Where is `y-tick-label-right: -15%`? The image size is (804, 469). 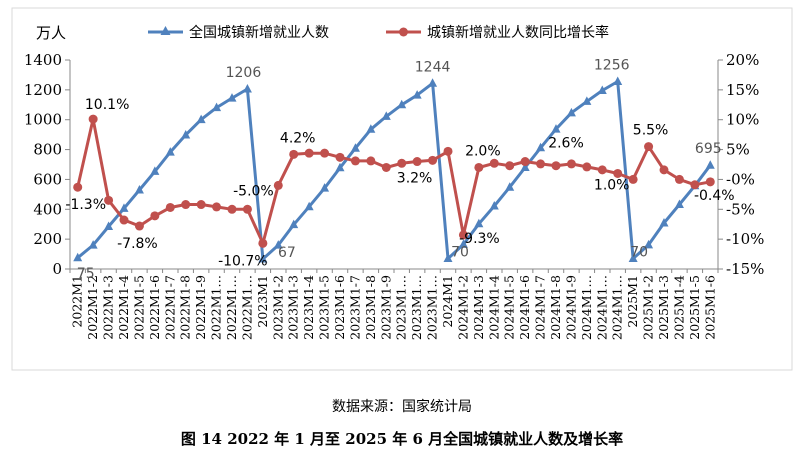
y-tick-label-right: -15% is located at coordinates (745, 269).